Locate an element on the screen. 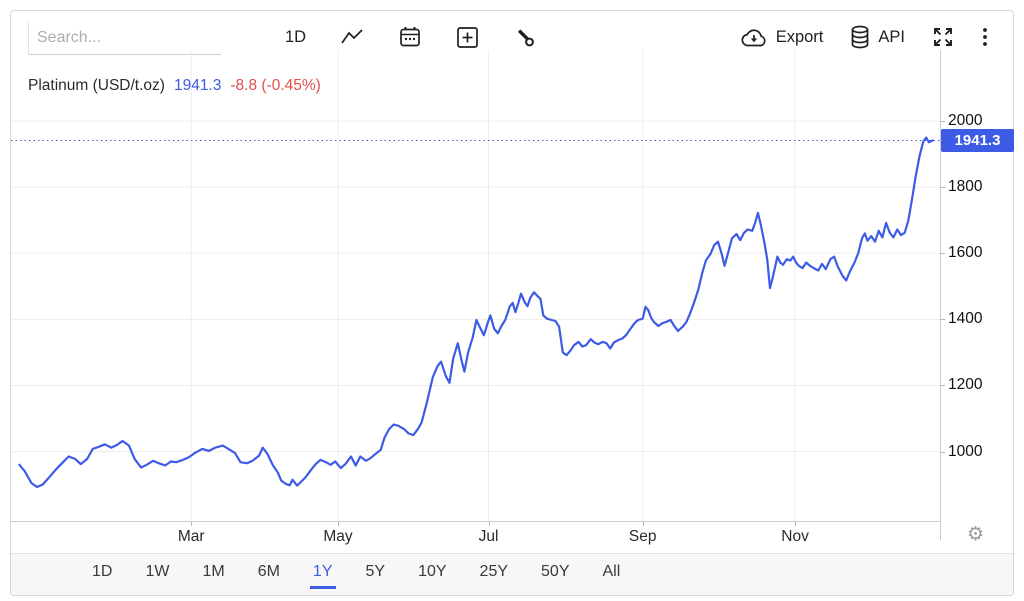 This screenshot has height=601, width=1024. database-icon is located at coordinates (860, 37).